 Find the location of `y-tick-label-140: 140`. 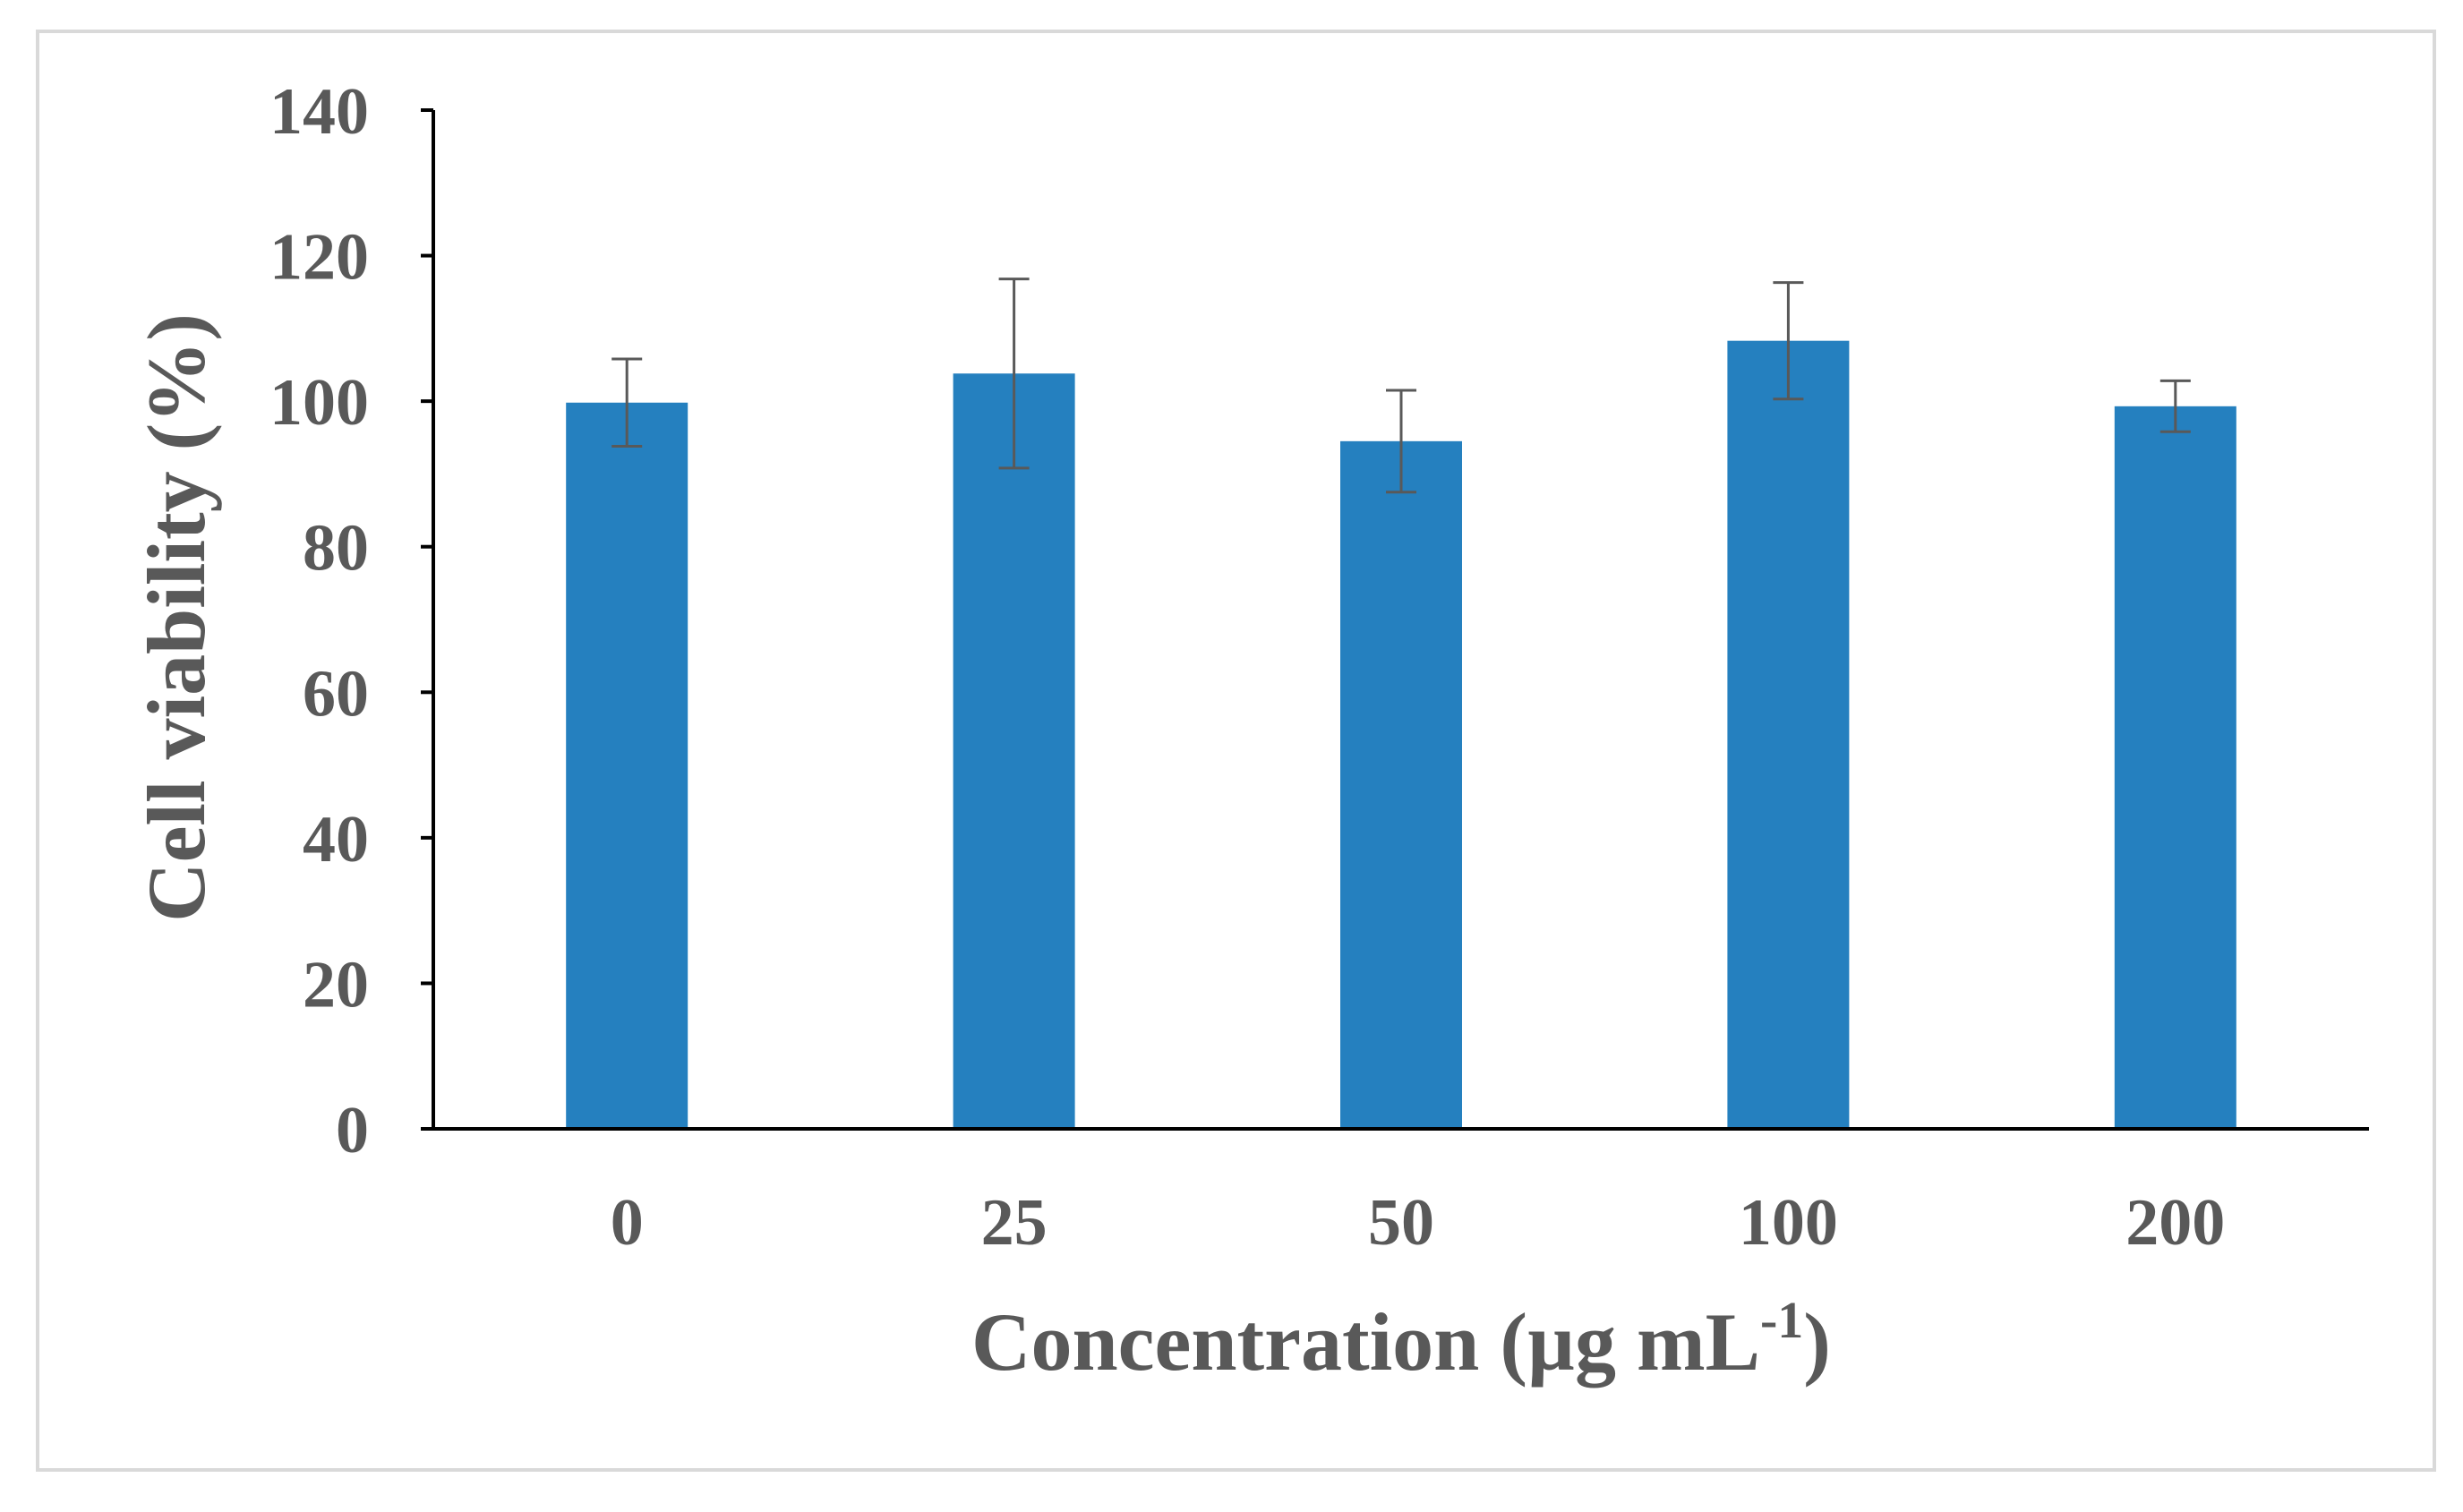

y-tick-label-140: 140 is located at coordinates (319, 112).